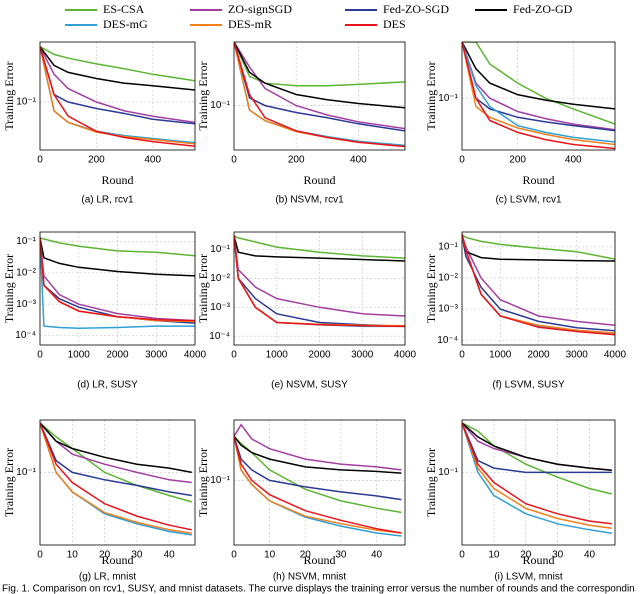 This screenshot has height=594, width=640. What do you see at coordinates (107, 200) in the screenshot?
I see `subplot-caption: (a) LR, rcv1` at bounding box center [107, 200].